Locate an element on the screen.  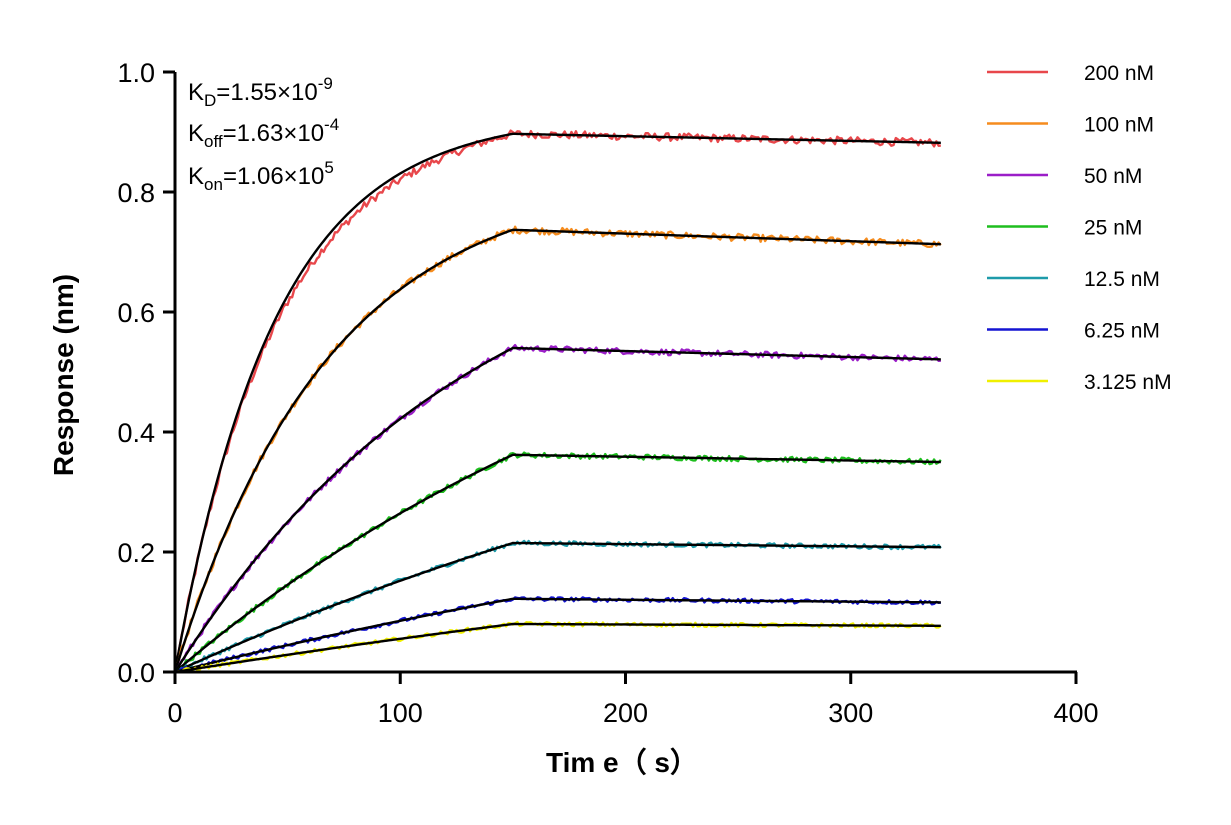
x-tick-label: 300 is located at coordinates (850, 713).